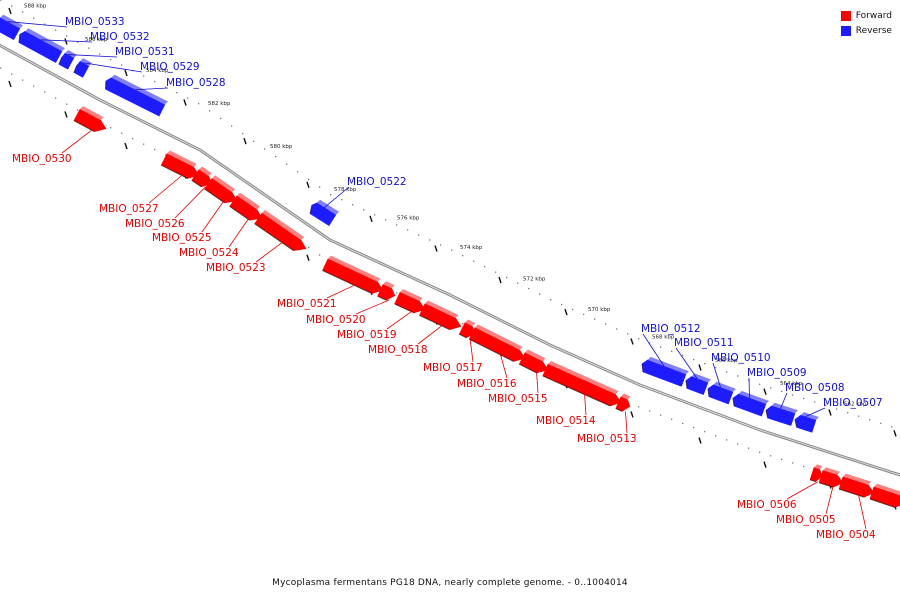 This screenshot has width=900, height=600. I want to click on gene-label-mbio_0505: MBIO_0505, so click(806, 520).